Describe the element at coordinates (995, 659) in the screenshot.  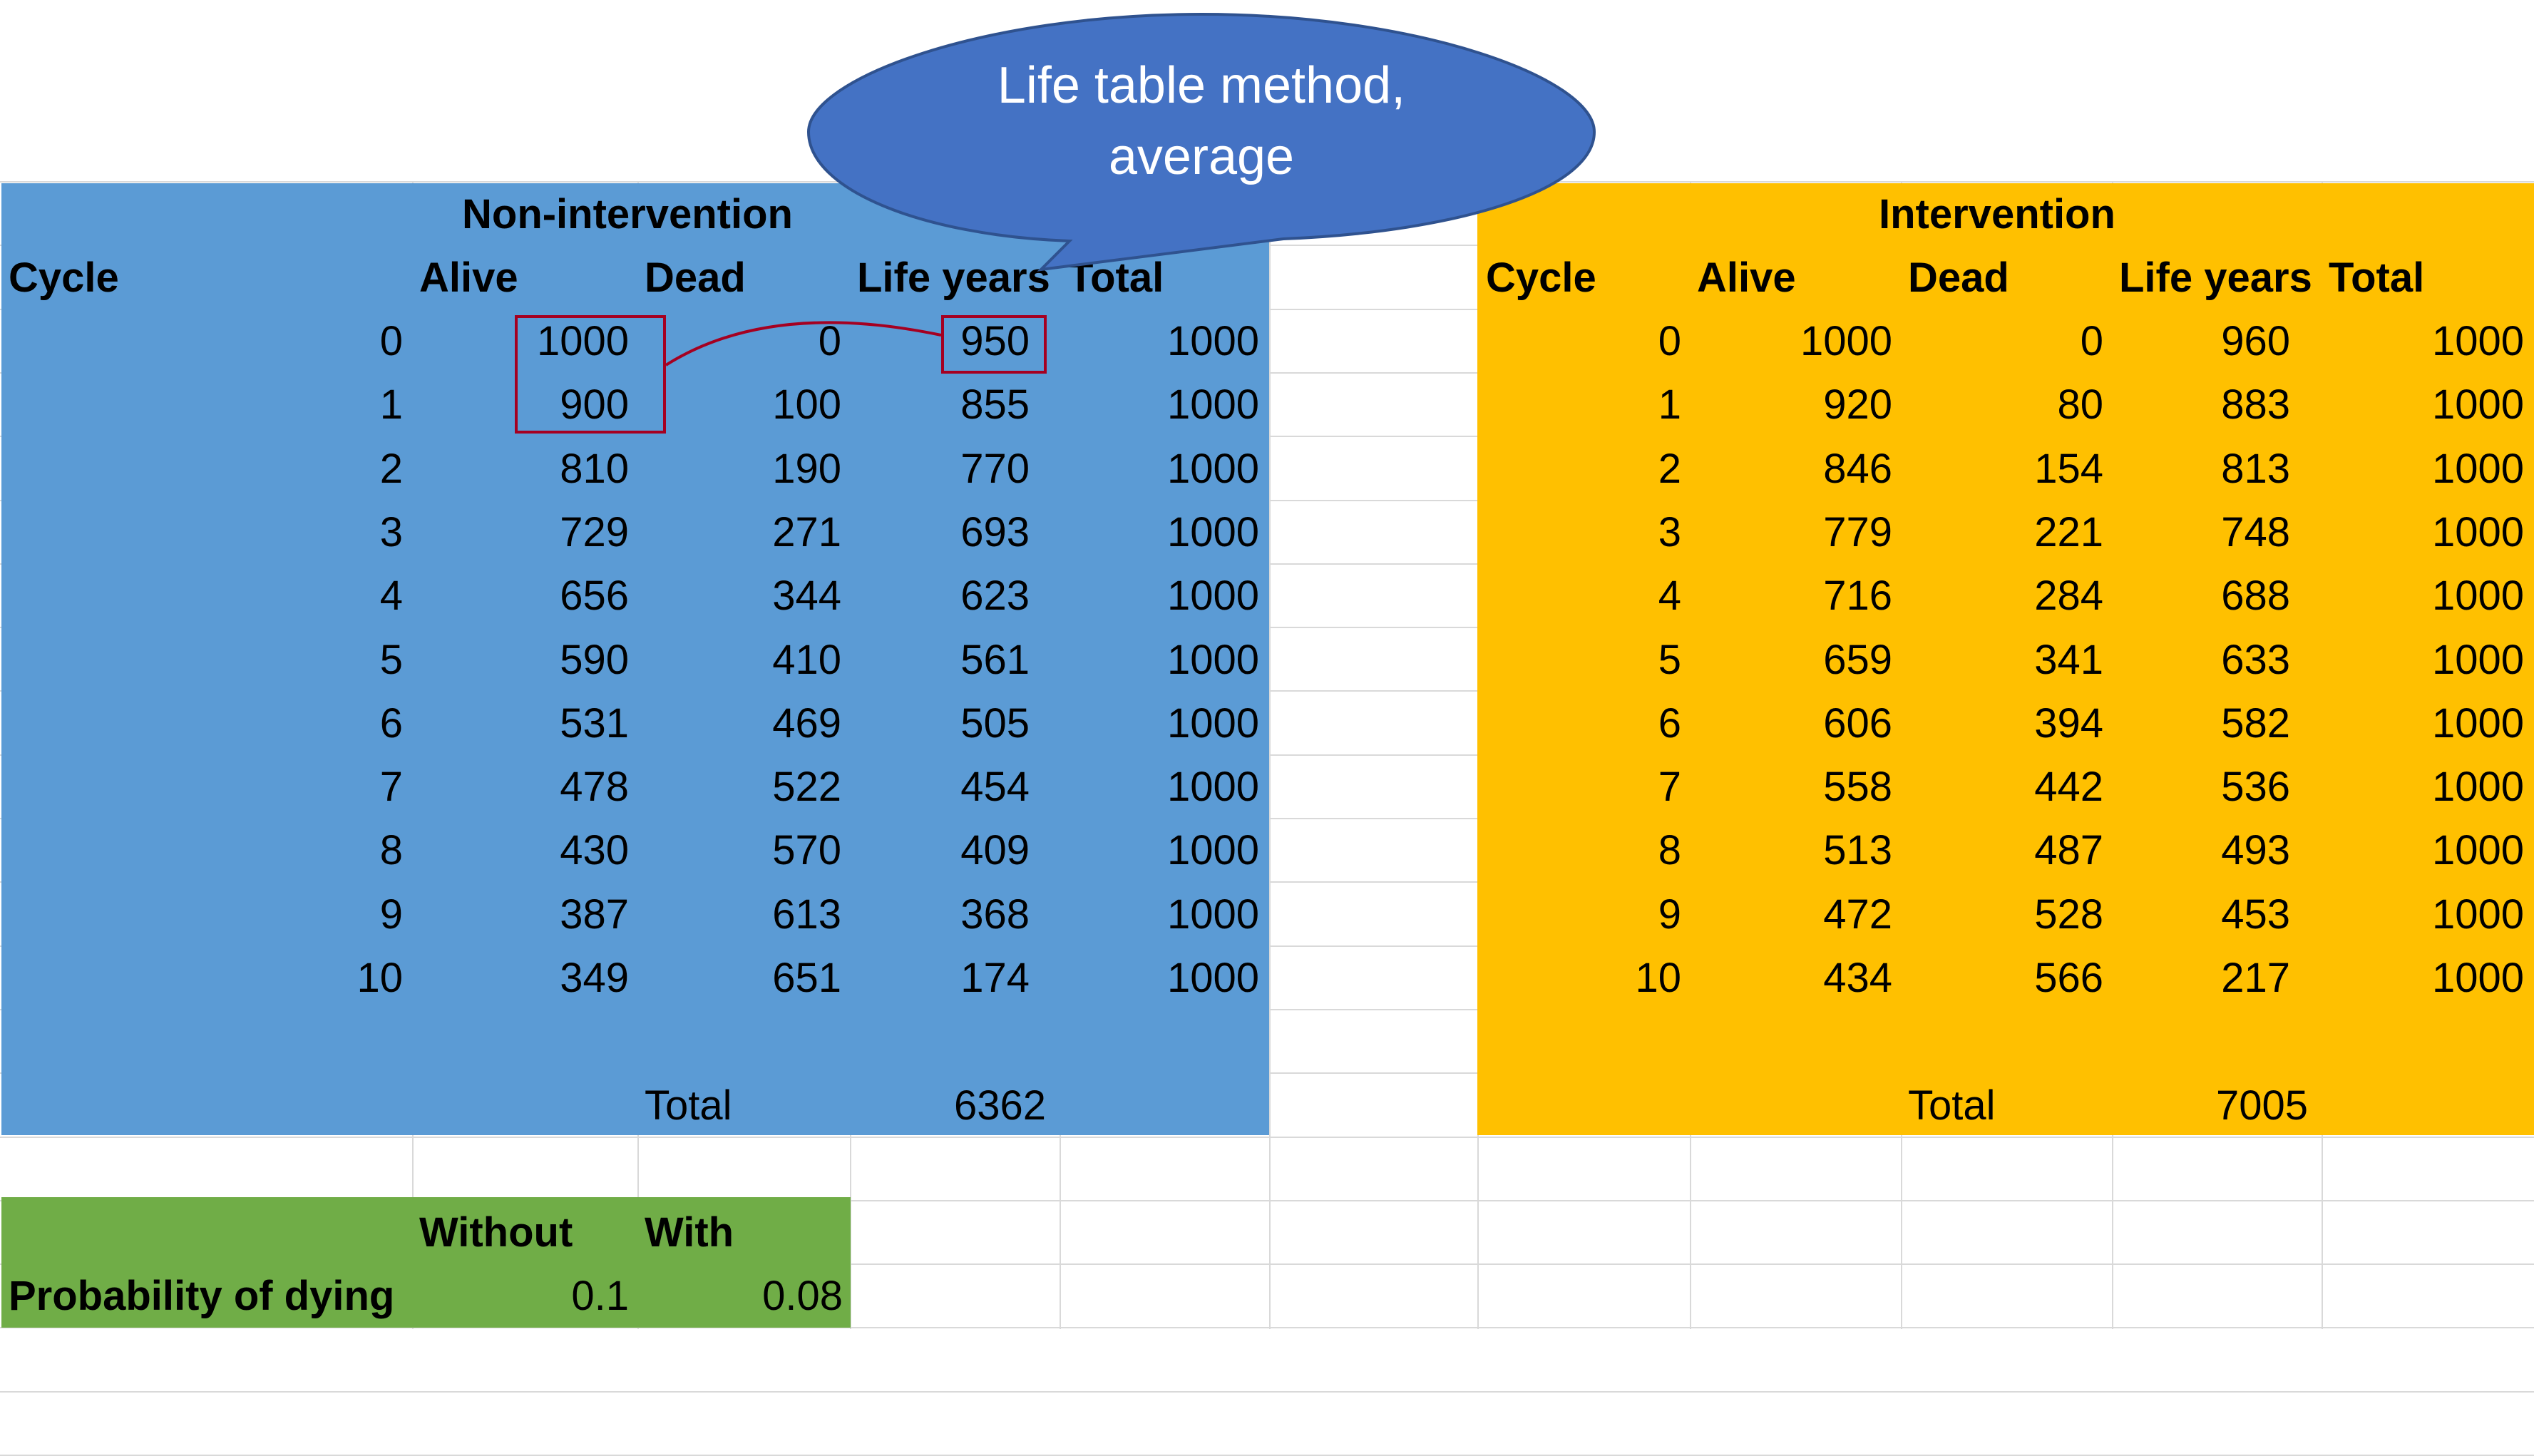
I see `ni-cell-life-years: 561` at that location.